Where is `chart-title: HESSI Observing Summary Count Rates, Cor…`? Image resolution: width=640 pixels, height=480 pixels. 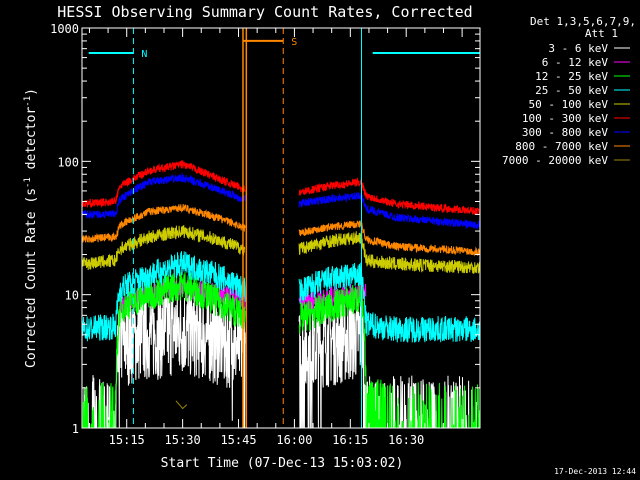
chart-title: HESSI Observing Summary Count Rates, Cor… is located at coordinates (264, 12).